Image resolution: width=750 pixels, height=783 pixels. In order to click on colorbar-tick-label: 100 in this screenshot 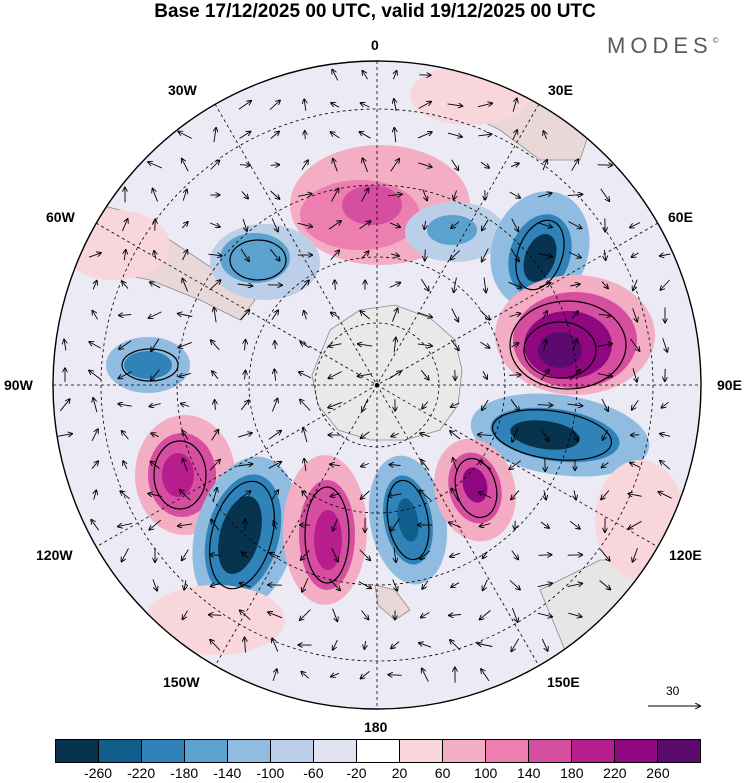, I will do `click(485, 773)`.